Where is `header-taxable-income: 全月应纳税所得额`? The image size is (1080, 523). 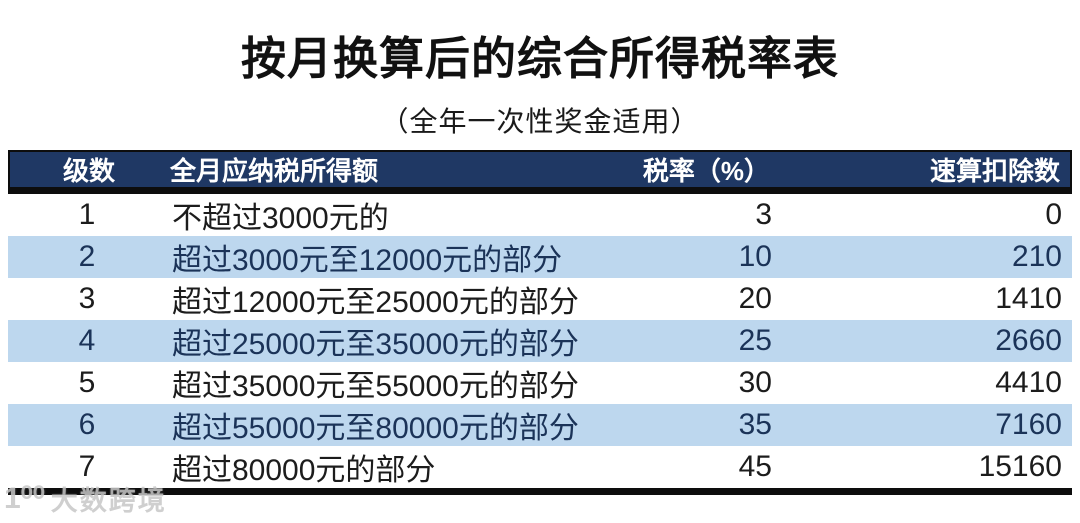
header-taxable-income: 全月应纳税所得额 is located at coordinates (274, 171).